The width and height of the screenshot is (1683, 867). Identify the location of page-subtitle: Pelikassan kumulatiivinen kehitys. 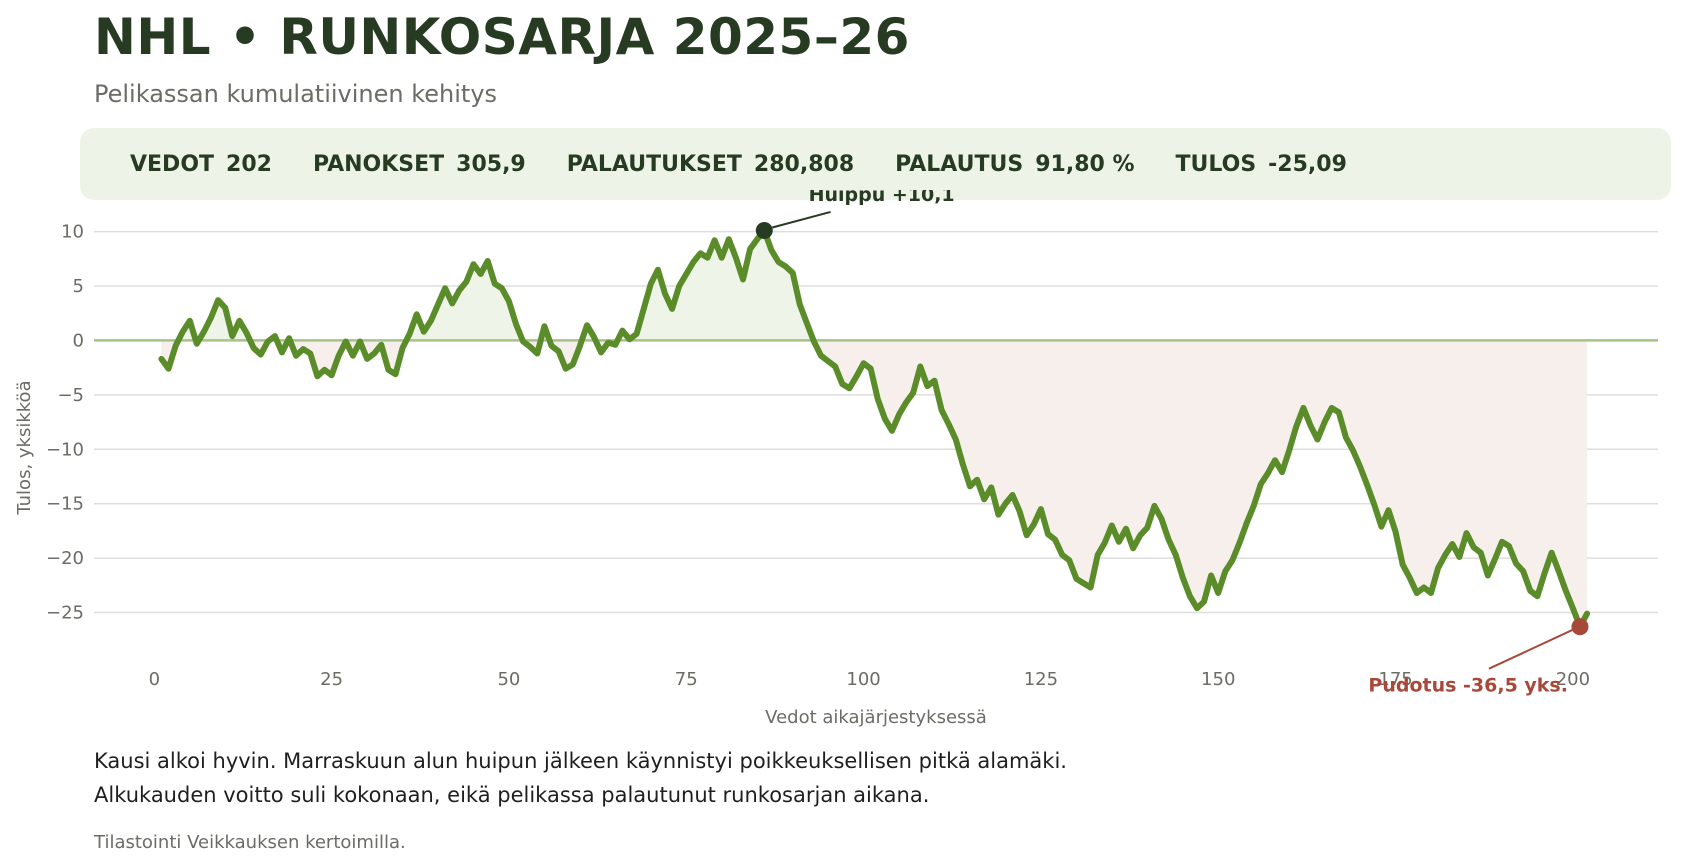
(296, 94).